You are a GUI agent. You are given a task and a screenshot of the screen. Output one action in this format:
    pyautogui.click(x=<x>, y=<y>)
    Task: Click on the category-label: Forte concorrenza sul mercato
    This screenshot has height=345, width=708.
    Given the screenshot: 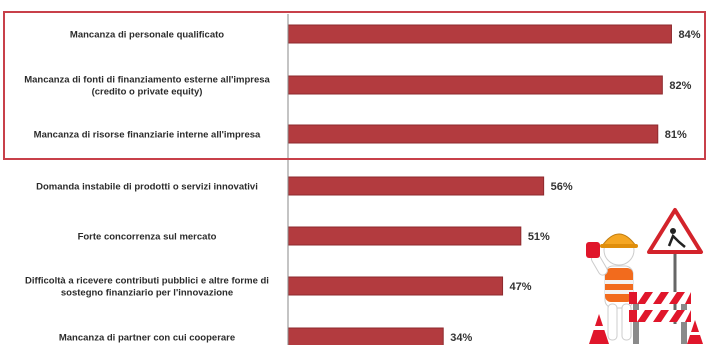 What is the action you would take?
    pyautogui.click(x=147, y=237)
    